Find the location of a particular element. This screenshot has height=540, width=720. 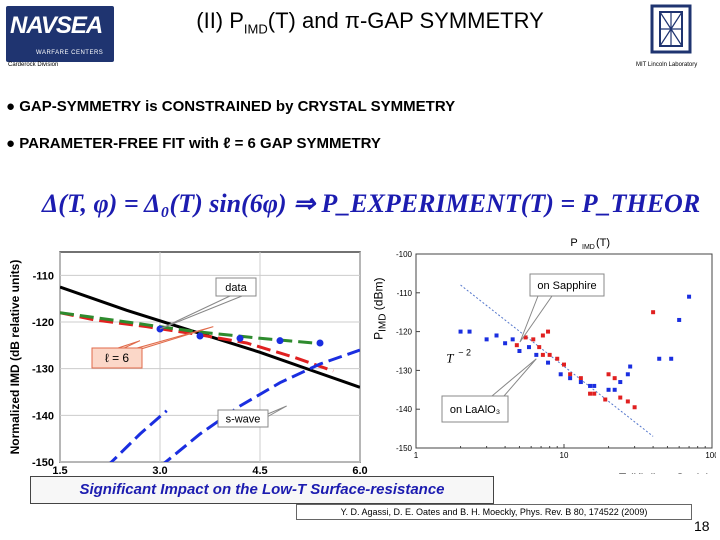

left-ytick-label: -120 is located at coordinates (43, 323).